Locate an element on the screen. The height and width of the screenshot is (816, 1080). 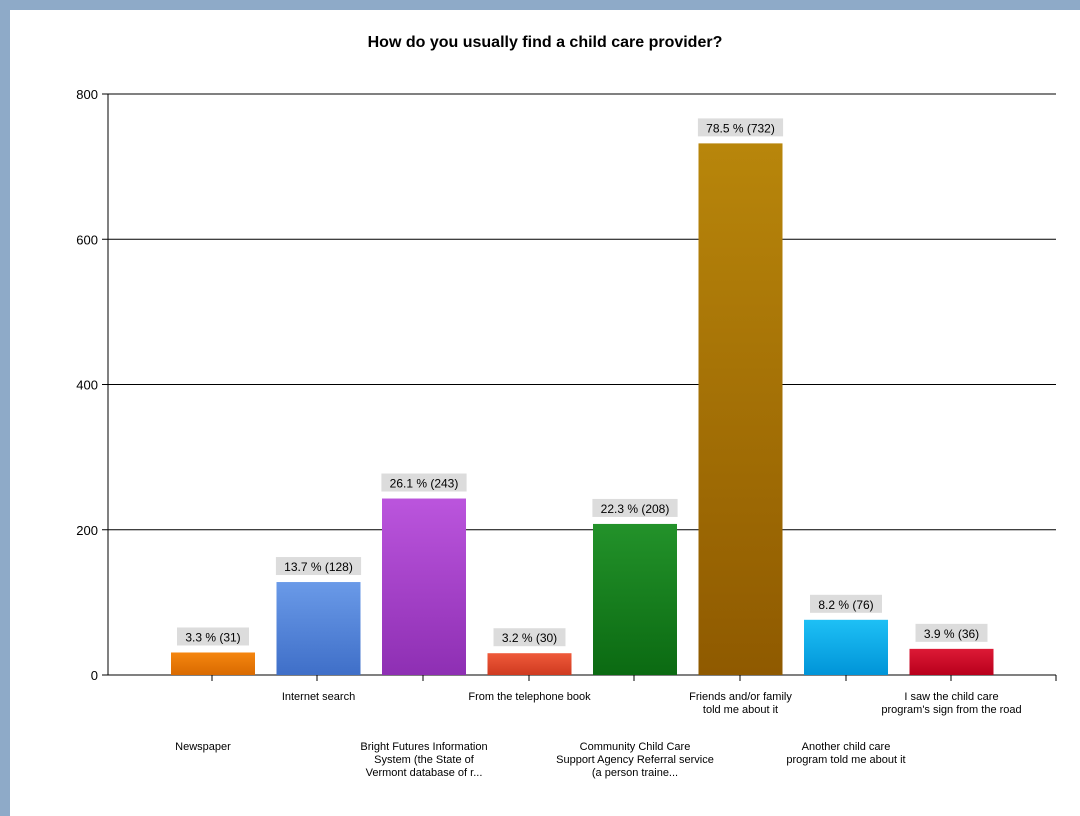
category-label-2-1: System (the State of is located at coordinates (424, 760).